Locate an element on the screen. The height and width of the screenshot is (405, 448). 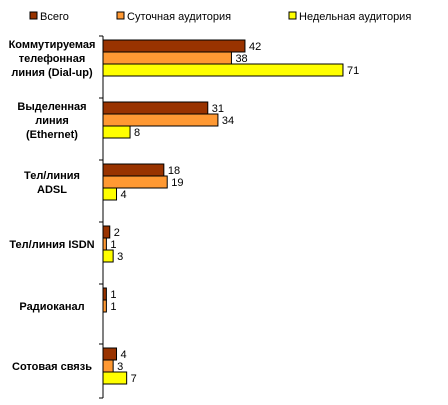
value-label-3-1: 18 is located at coordinates (174, 171).